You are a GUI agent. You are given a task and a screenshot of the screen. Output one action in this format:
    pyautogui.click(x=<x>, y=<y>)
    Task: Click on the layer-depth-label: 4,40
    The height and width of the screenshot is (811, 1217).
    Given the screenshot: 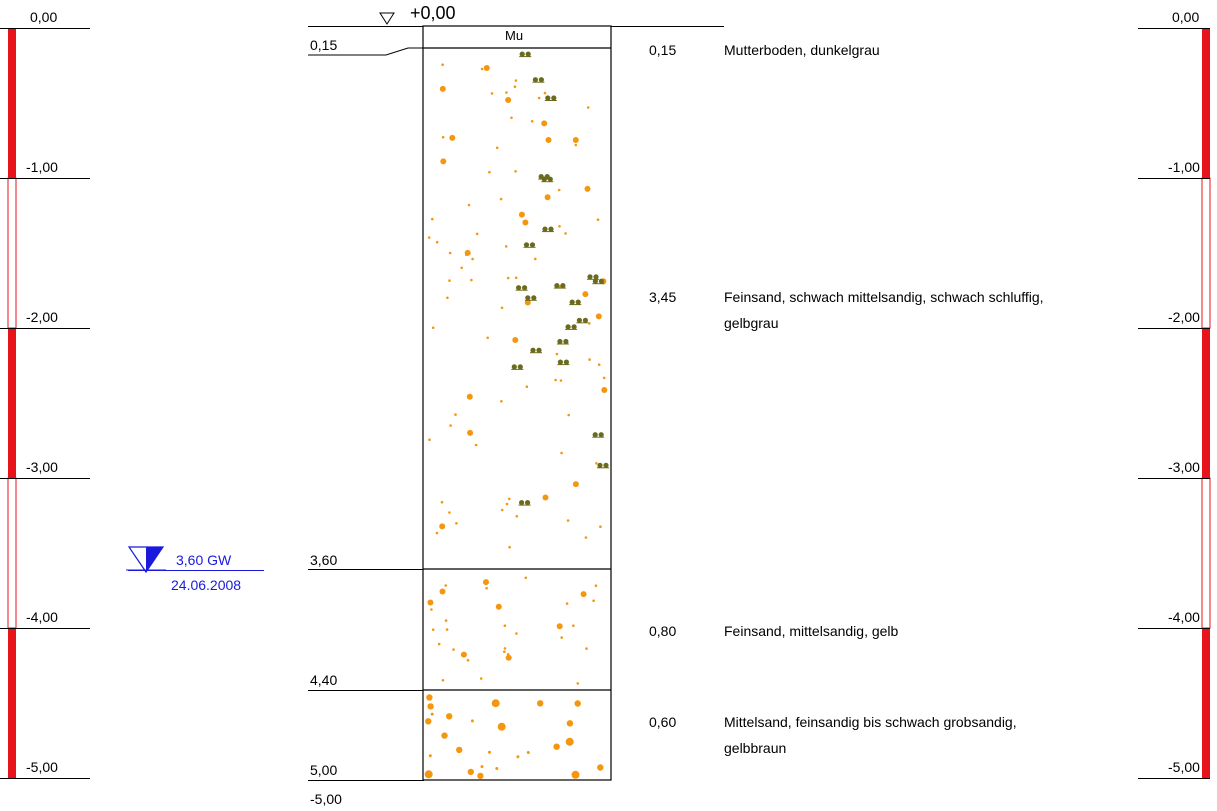 What is the action you would take?
    pyautogui.click(x=324, y=680)
    